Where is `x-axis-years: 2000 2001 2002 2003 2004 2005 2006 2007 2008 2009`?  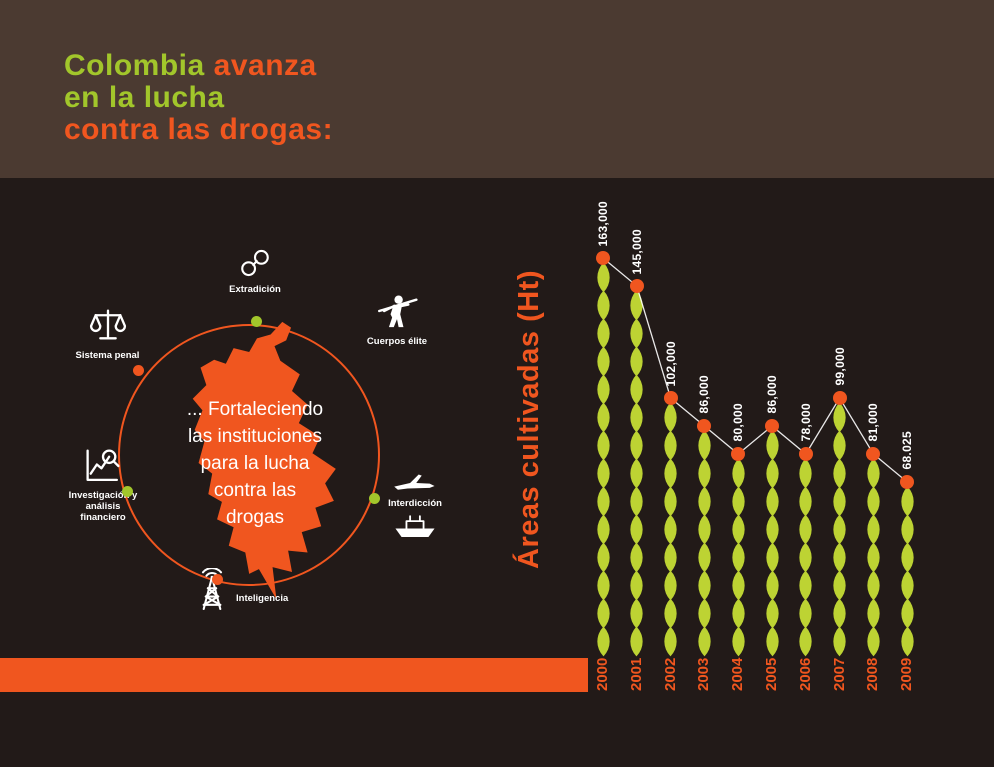
x-axis-years: 2000 2001 2002 2003 2004 2005 2006 2007 2008 2009 is located at coordinates (766, 686).